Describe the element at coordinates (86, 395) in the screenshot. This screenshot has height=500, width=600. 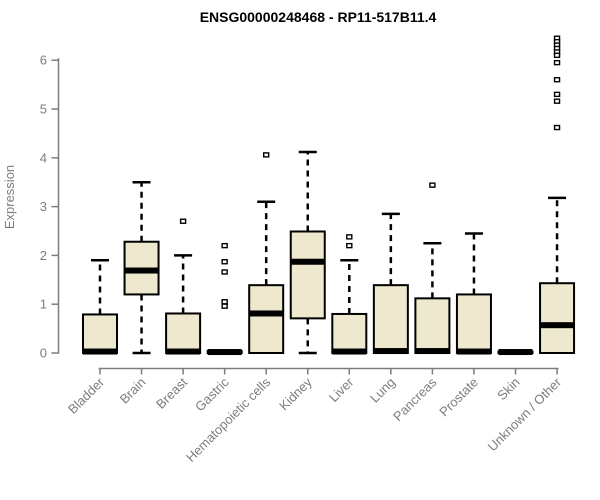
I see `x-tick-label-bladder: Bladder` at that location.